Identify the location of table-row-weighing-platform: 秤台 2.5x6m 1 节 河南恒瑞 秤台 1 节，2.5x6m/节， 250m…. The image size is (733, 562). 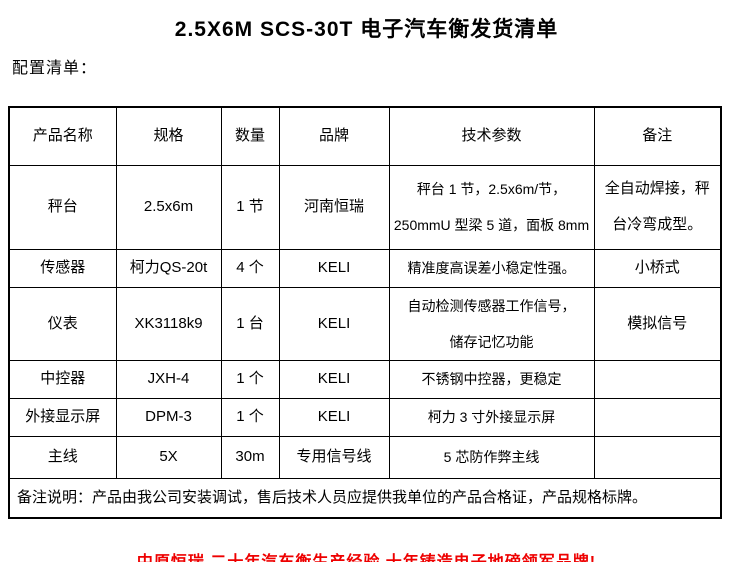
(365, 207).